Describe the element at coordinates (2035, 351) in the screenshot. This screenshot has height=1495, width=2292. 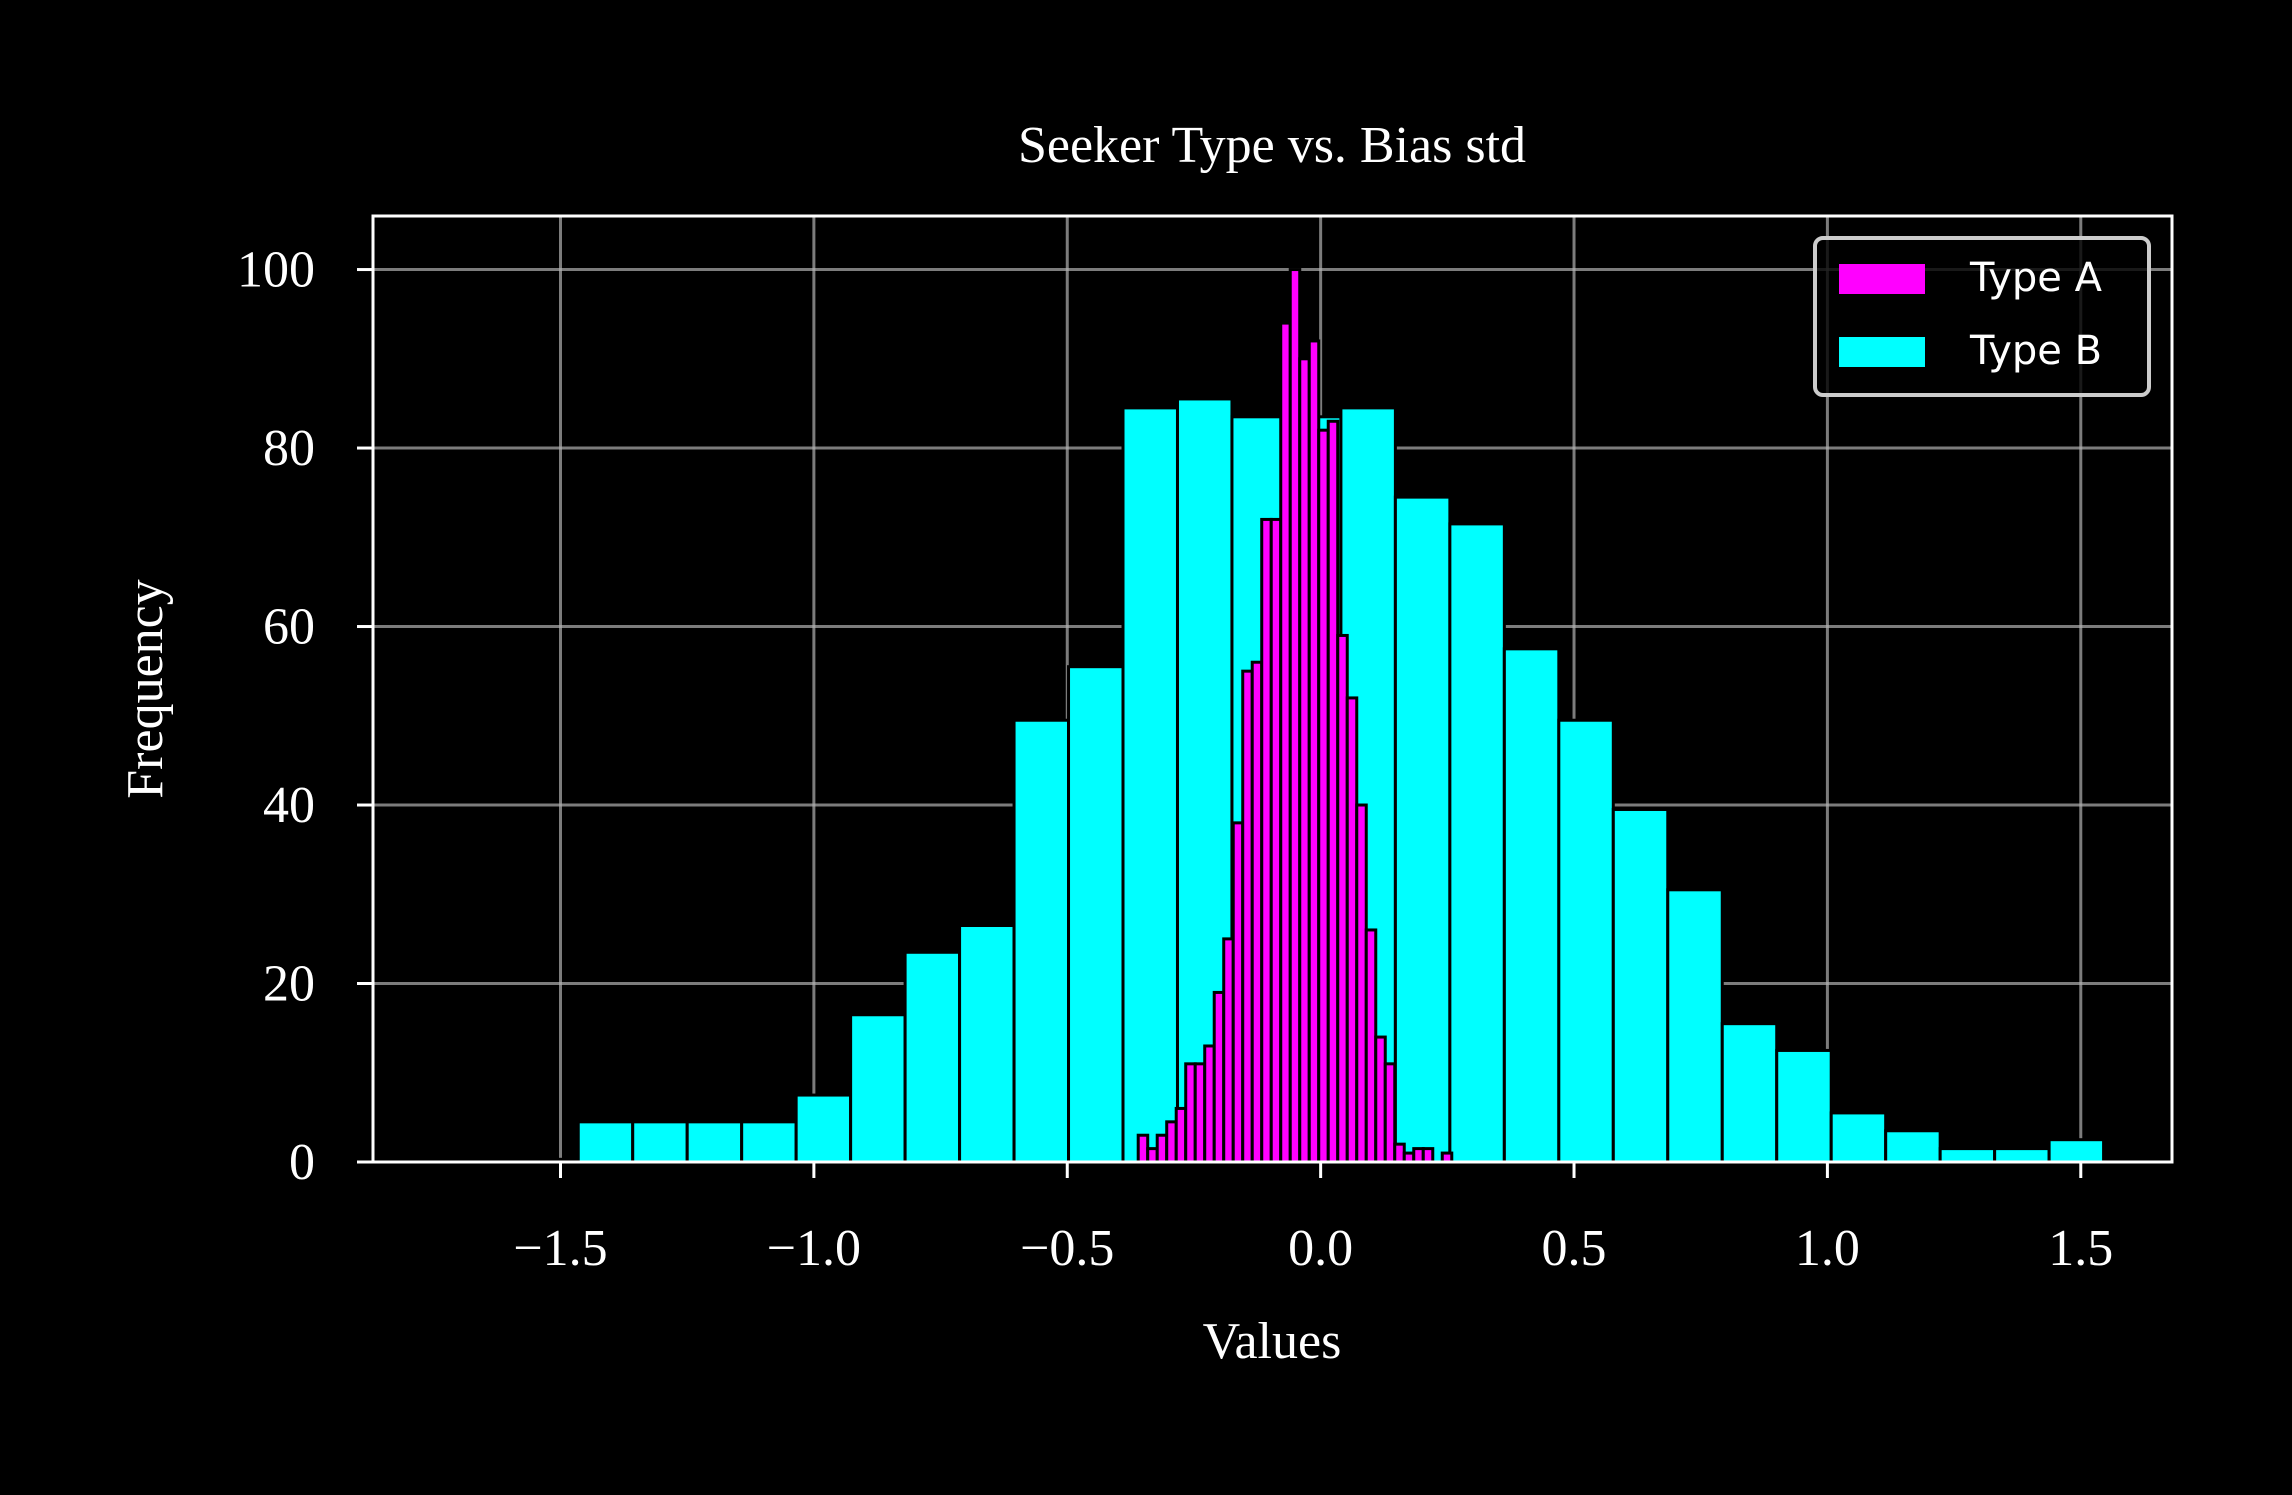
I see `legend-label-type-b: Type B` at that location.